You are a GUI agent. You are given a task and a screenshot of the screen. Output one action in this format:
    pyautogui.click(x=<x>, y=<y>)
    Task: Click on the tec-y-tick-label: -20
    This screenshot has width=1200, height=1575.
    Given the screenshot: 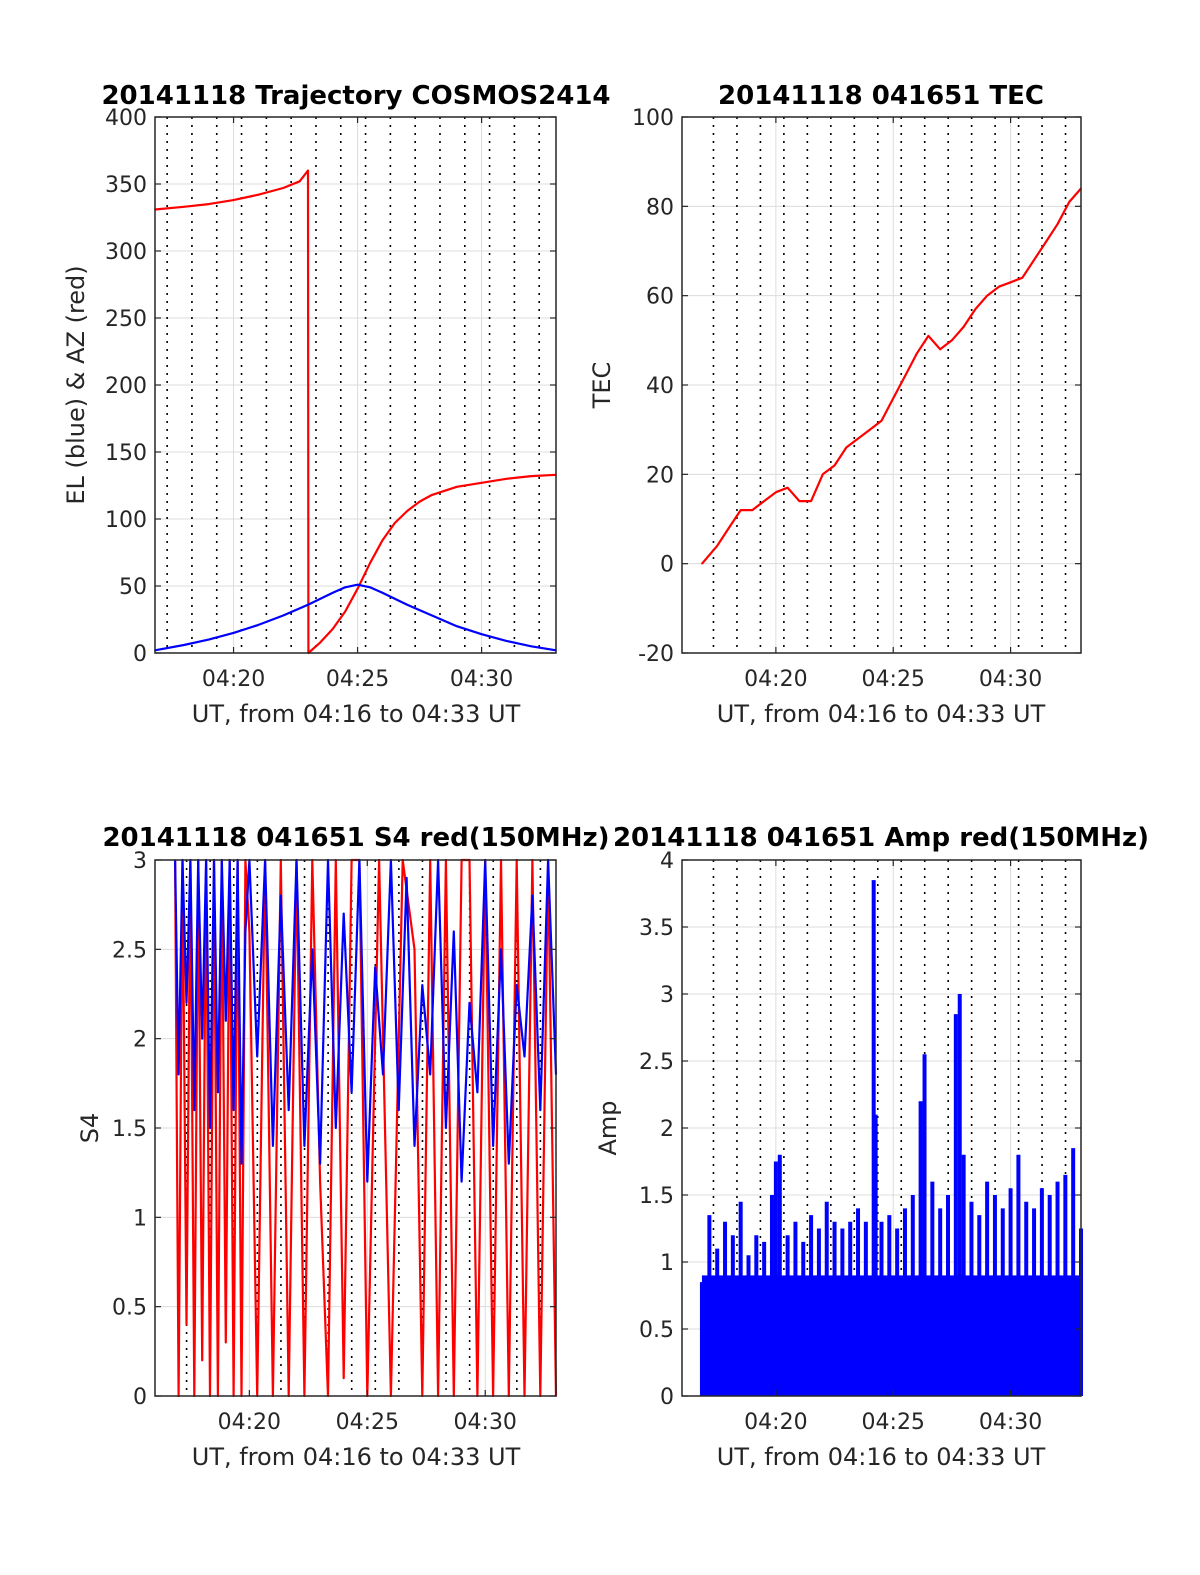 What is the action you would take?
    pyautogui.click(x=656, y=654)
    